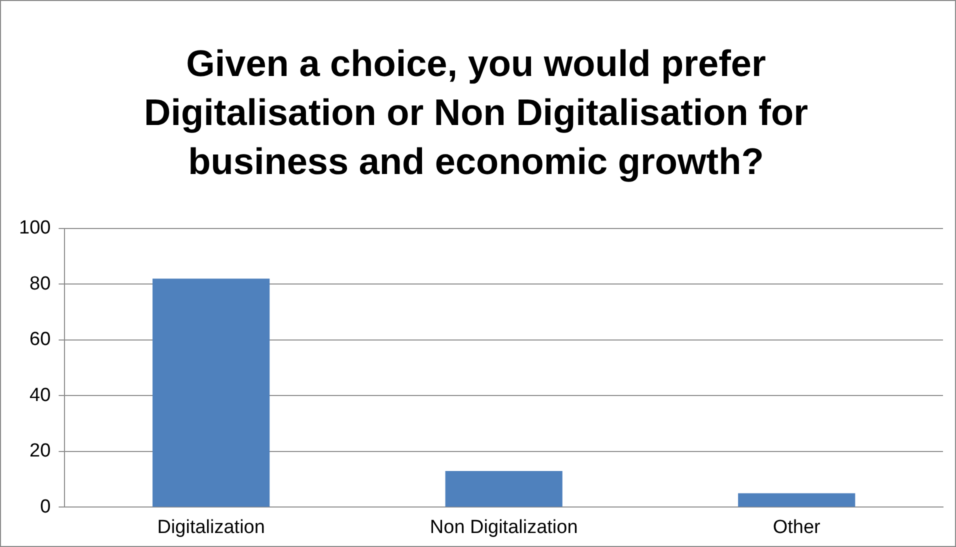 The height and width of the screenshot is (547, 956). Describe the element at coordinates (40, 395) in the screenshot. I see `y-tick-label: 40` at that location.